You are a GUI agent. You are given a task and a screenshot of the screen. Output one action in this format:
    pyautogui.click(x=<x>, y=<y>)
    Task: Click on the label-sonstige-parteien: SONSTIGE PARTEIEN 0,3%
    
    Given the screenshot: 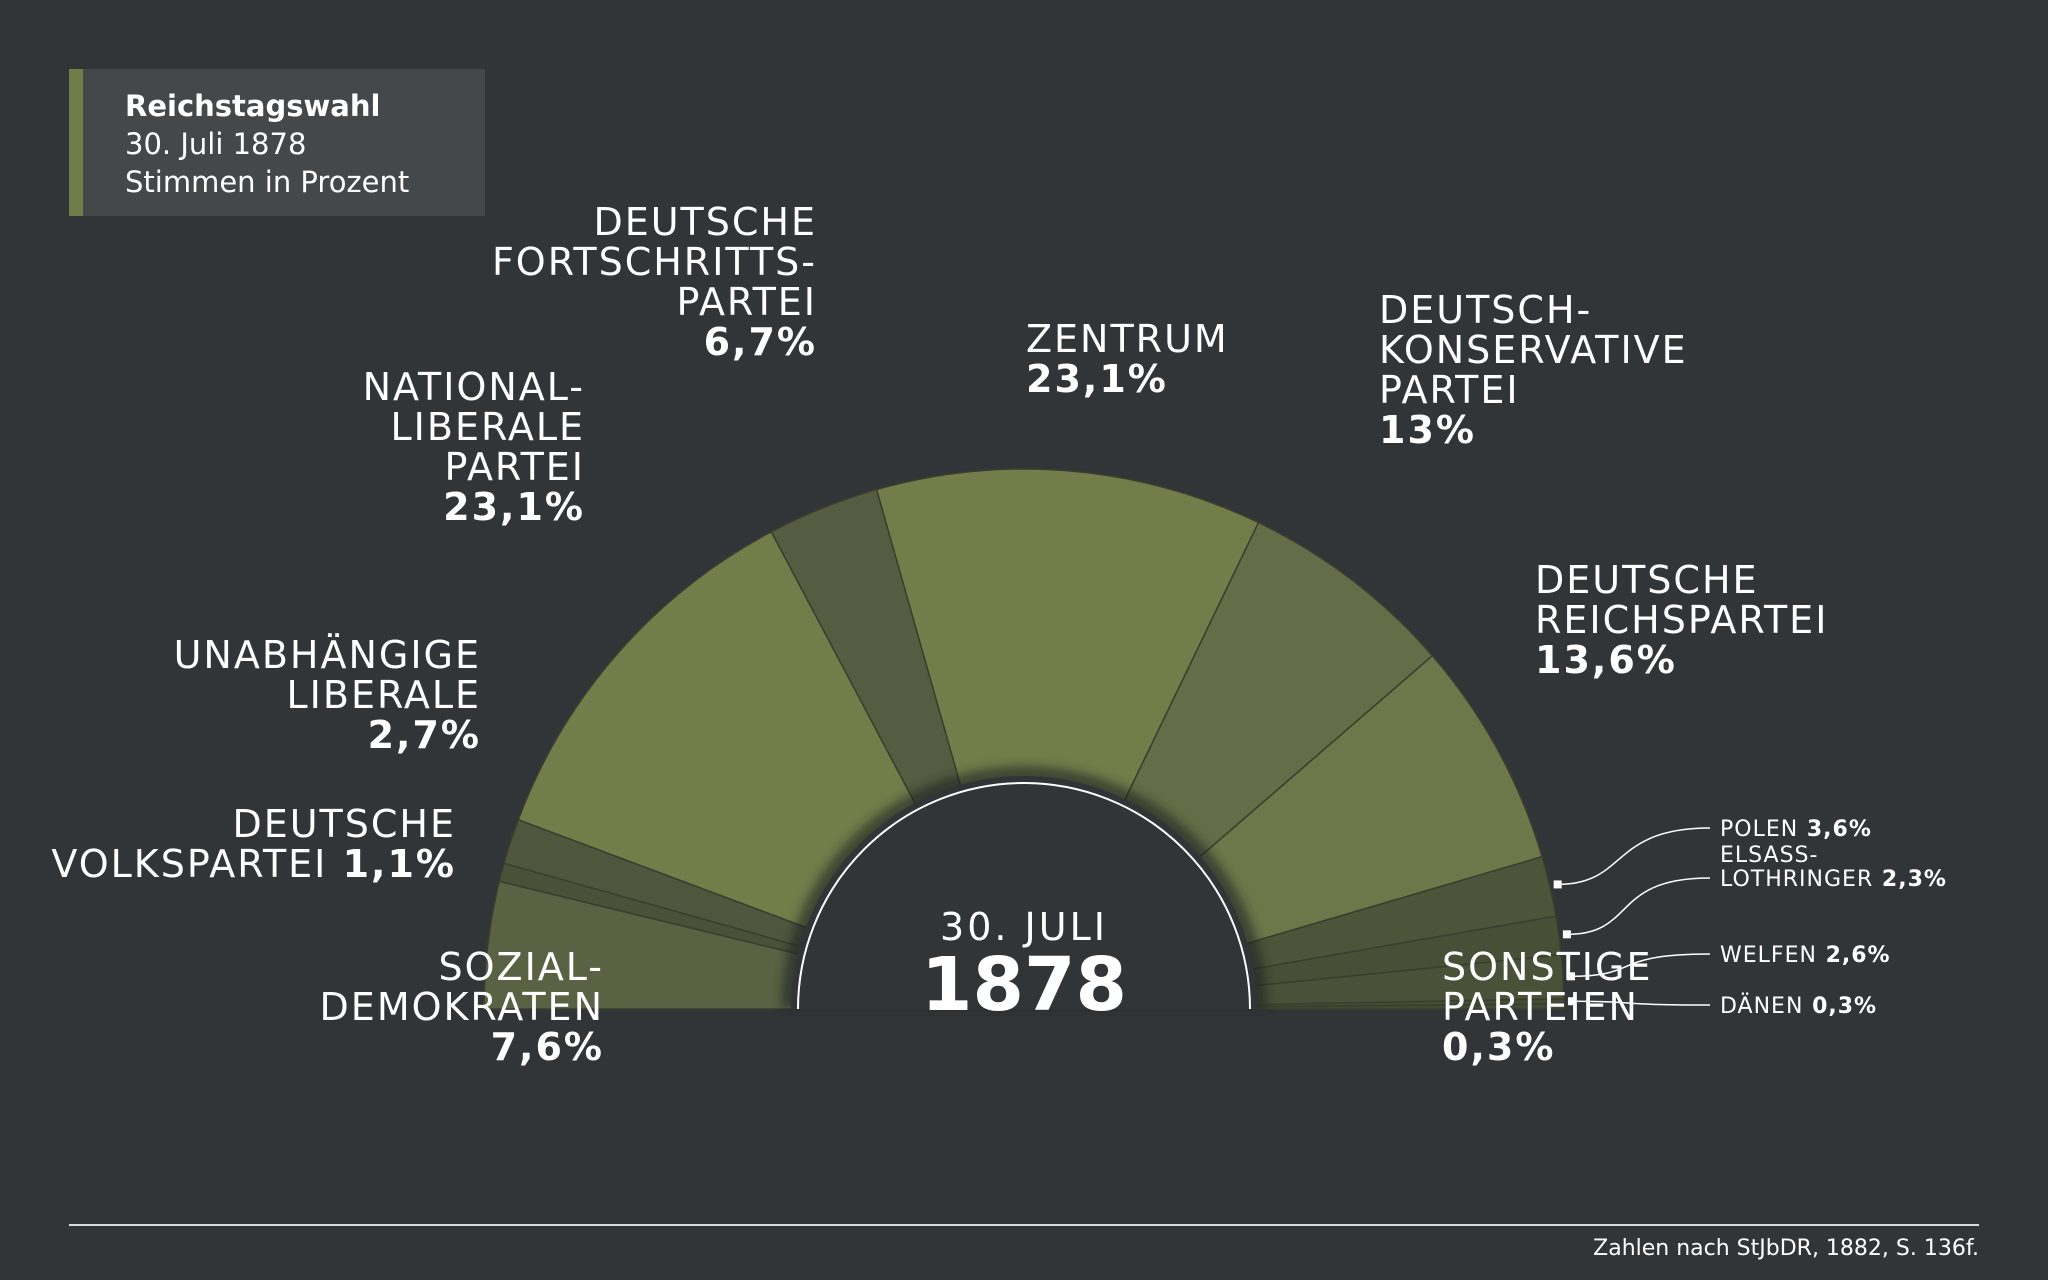 What is the action you would take?
    pyautogui.click(x=1547, y=1007)
    